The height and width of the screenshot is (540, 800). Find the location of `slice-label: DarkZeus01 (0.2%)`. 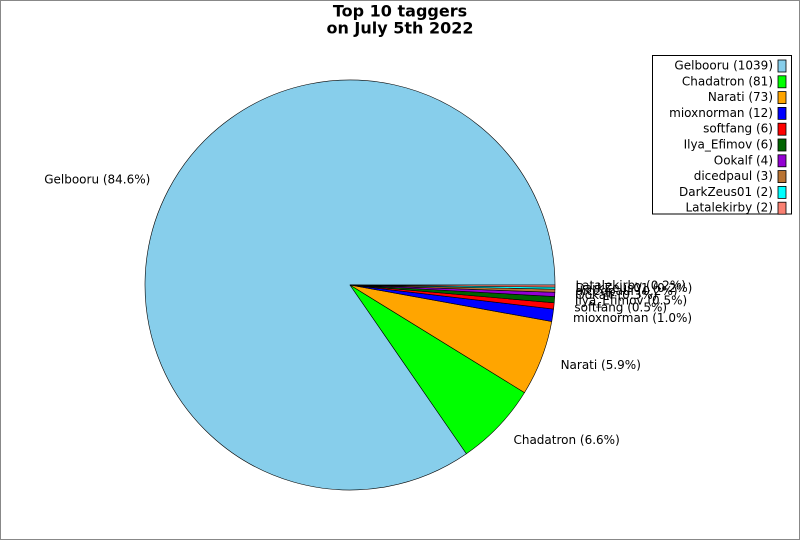

slice-label: DarkZeus01 (0.2%) is located at coordinates (633, 288).